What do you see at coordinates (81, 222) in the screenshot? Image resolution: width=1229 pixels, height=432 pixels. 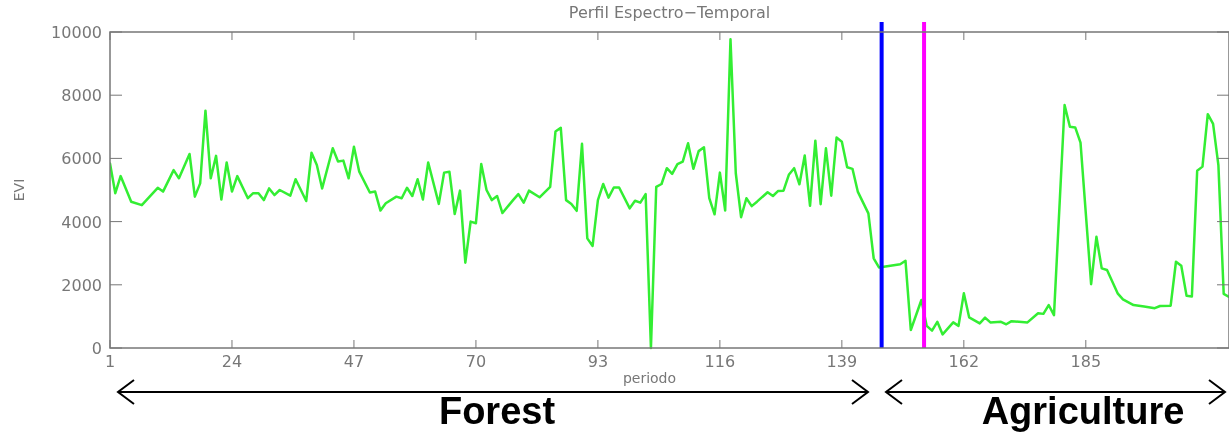 I see `y-tick-label: 4000` at bounding box center [81, 222].